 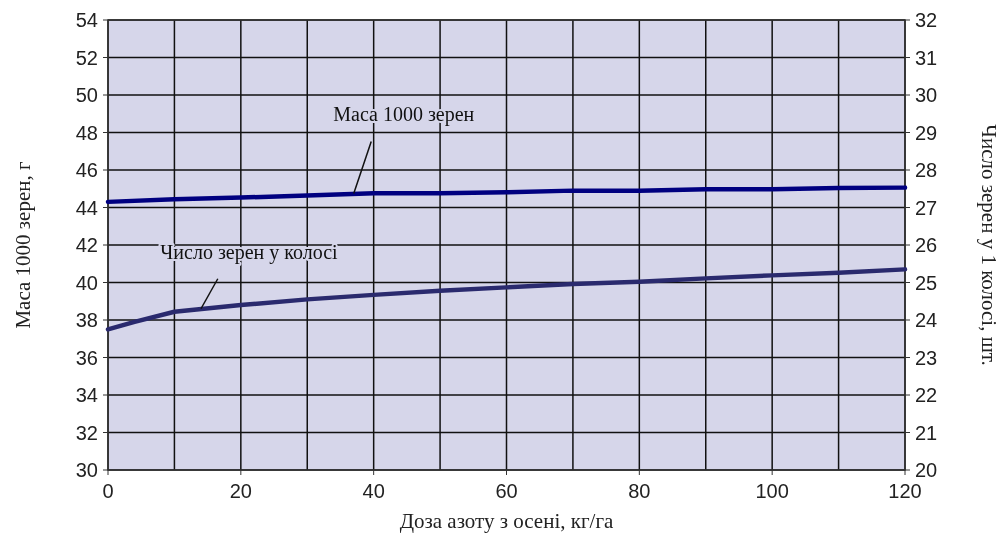 What do you see at coordinates (989, 245) in the screenshot?
I see `y2-axis-title: Число зерен у 1 колосі, шт.` at bounding box center [989, 245].